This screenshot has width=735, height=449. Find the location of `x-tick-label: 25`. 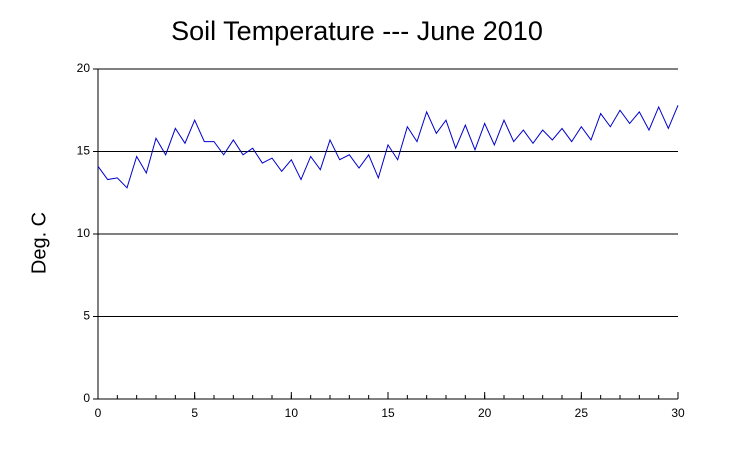

x-tick-label: 25 is located at coordinates (582, 413).